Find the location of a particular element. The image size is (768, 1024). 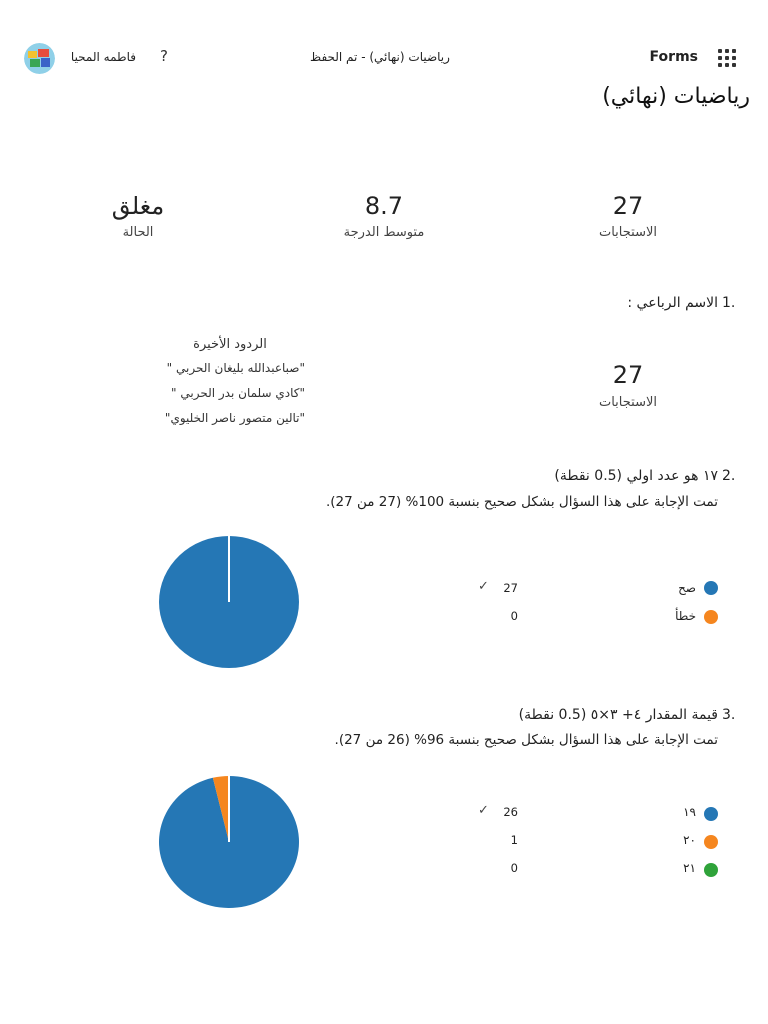

responses-label: الاستجابات is located at coordinates (627, 232).